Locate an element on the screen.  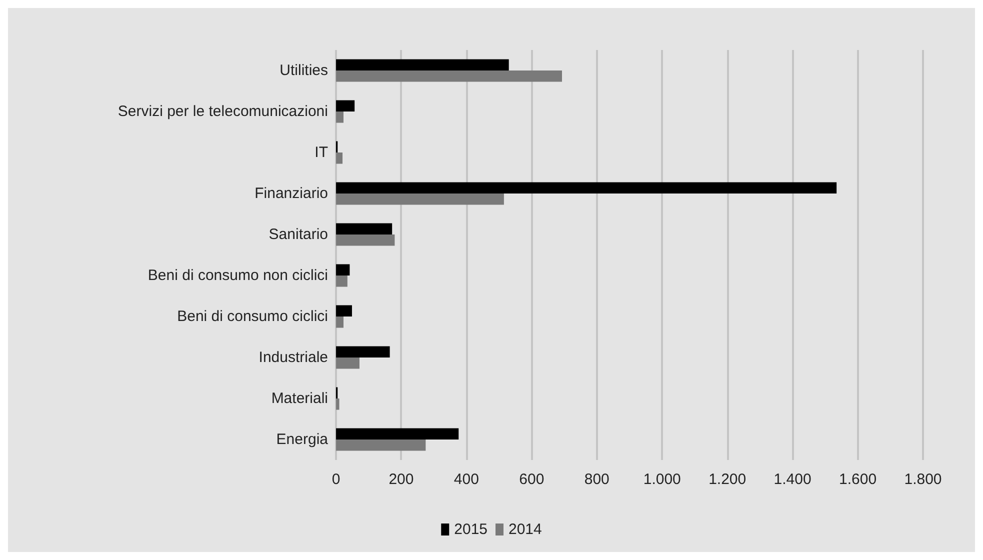
x-tick-label: 1.200 is located at coordinates (727, 479).